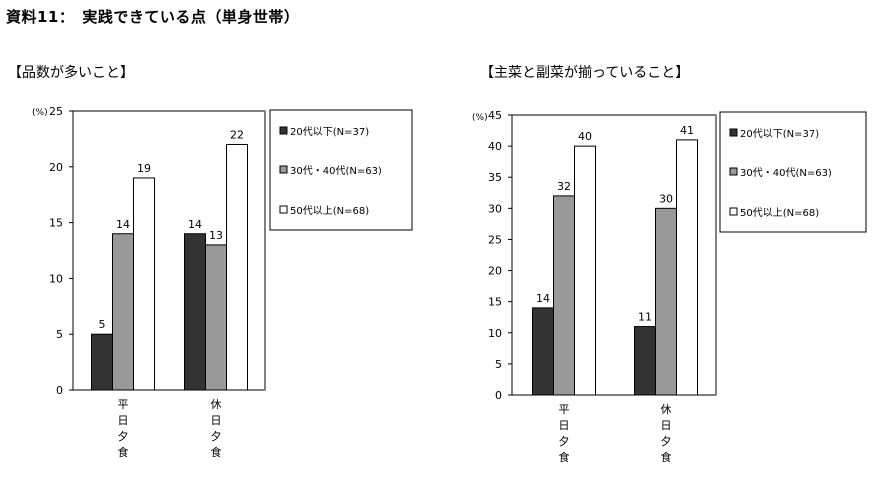 This screenshot has width=876, height=478. I want to click on chart-1-legend-label: 30代・40代(N=63), so click(336, 171).